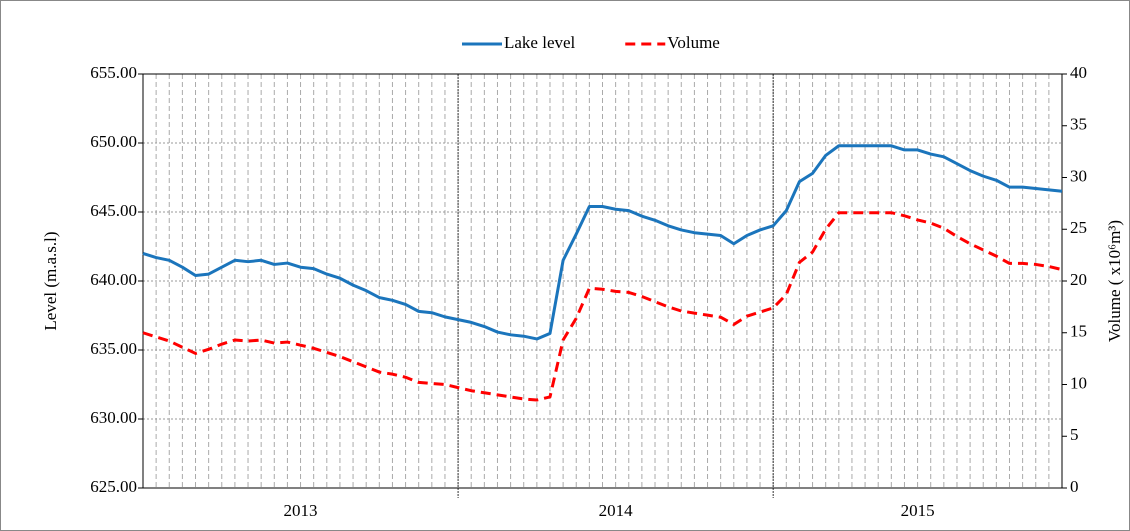  Describe the element at coordinates (1074, 486) in the screenshot. I see `y2-tick-label: 0` at that location.